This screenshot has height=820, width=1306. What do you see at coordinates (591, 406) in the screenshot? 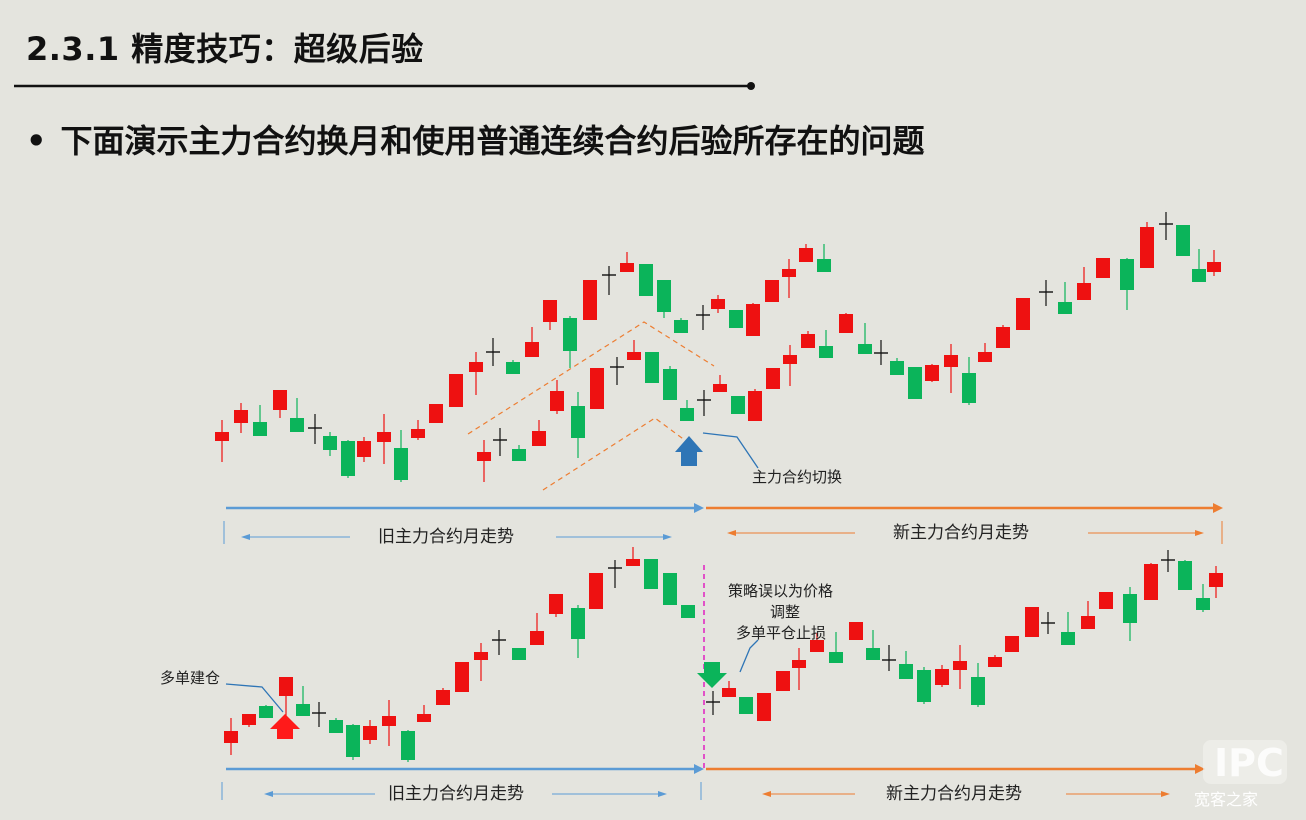
I see `top-trend-channel` at bounding box center [591, 406].